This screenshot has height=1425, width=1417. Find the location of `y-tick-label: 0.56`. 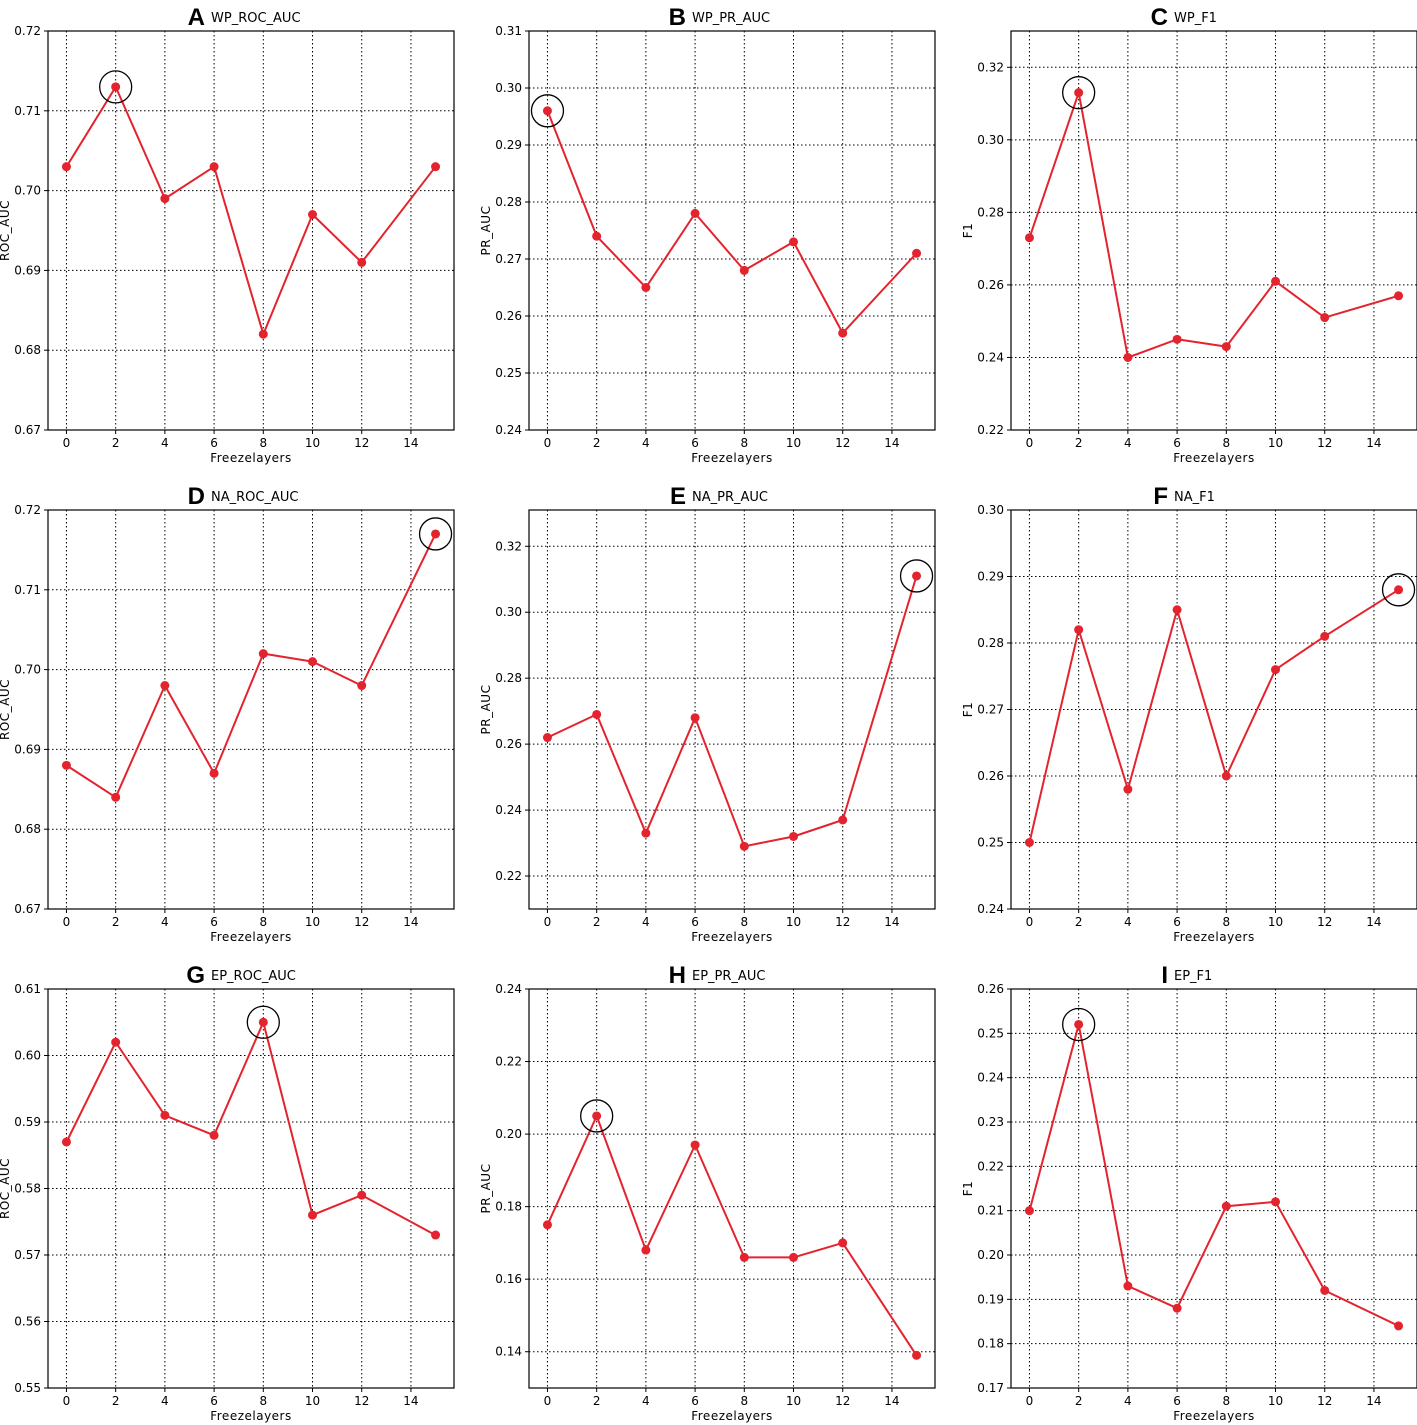

y-tick-label: 0.56 is located at coordinates (27, 1322).